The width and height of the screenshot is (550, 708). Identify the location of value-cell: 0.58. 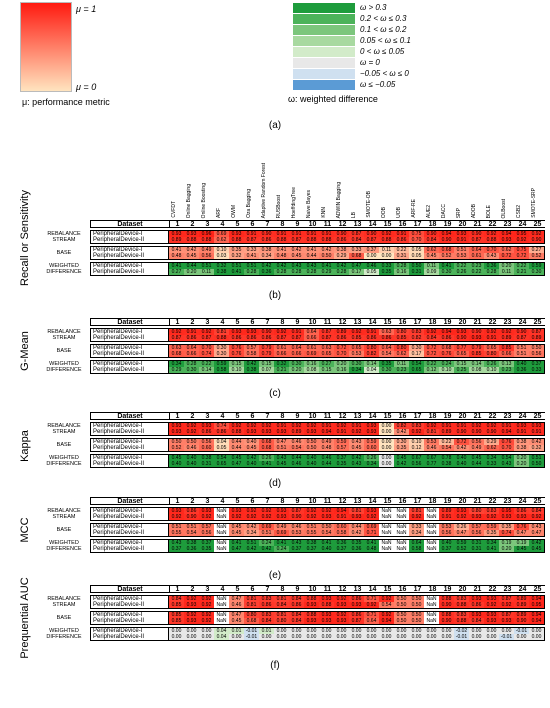
(221, 370).